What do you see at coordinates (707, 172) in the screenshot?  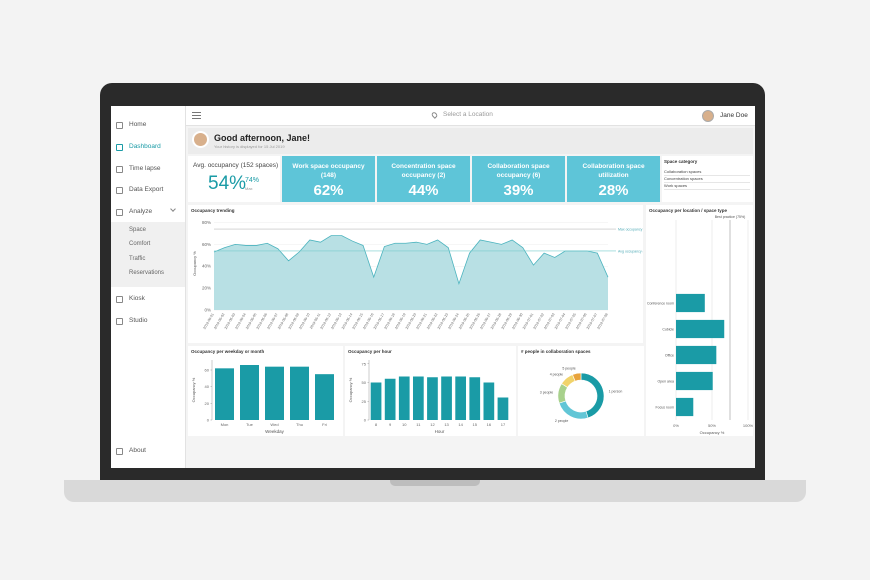 I see `filter-option: Collaboration spaces` at bounding box center [707, 172].